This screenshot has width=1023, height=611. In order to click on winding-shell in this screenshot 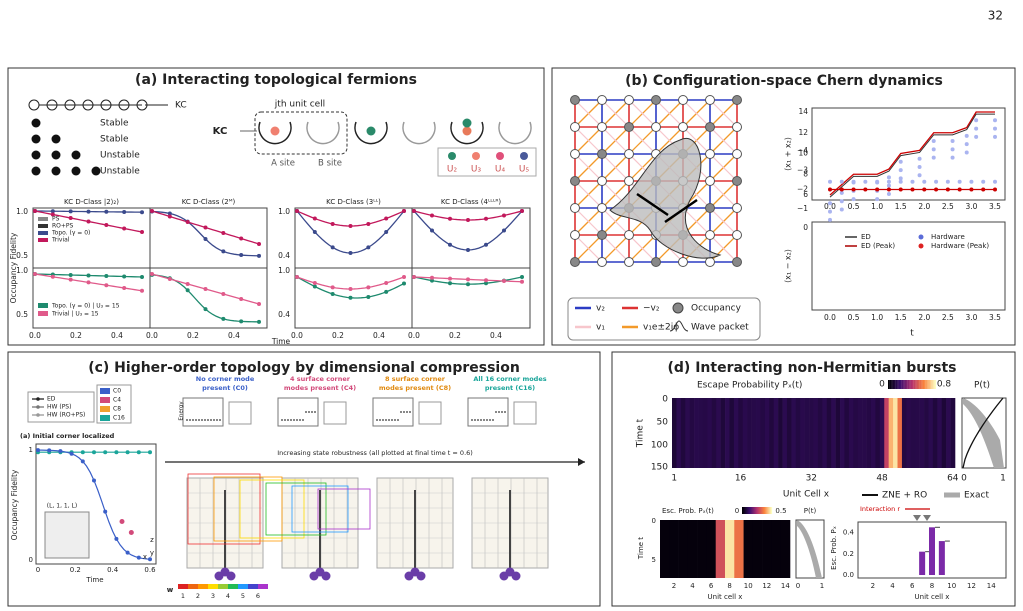, I will do `click(248, 509)`.